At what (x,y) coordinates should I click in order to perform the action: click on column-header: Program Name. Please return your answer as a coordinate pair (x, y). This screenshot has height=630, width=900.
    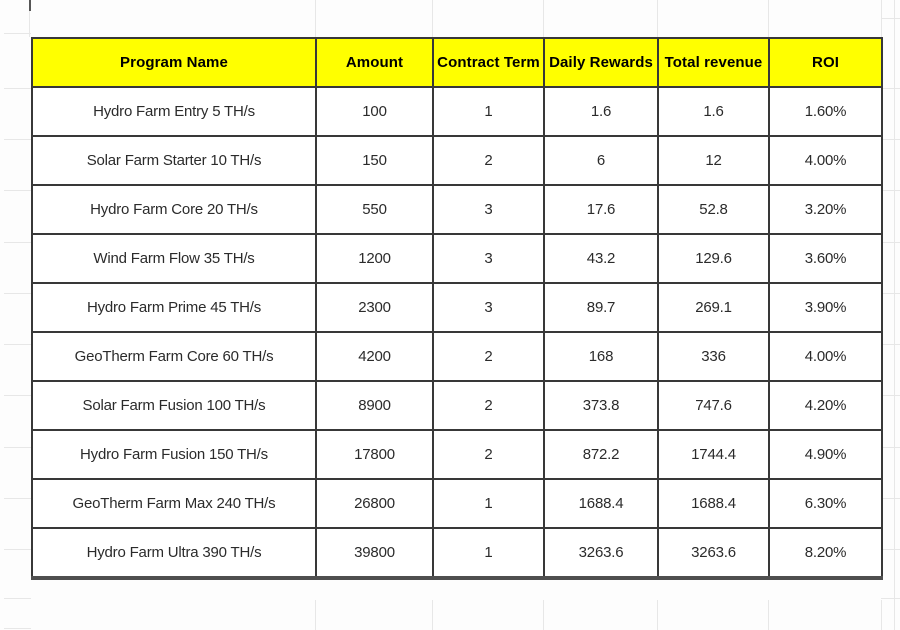
    Looking at the image, I should click on (174, 62).